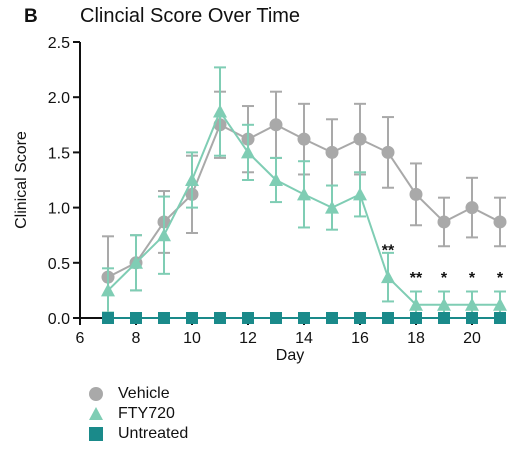 This screenshot has width=512, height=452. Describe the element at coordinates (416, 338) in the screenshot. I see `x-tick-label: 18` at that location.